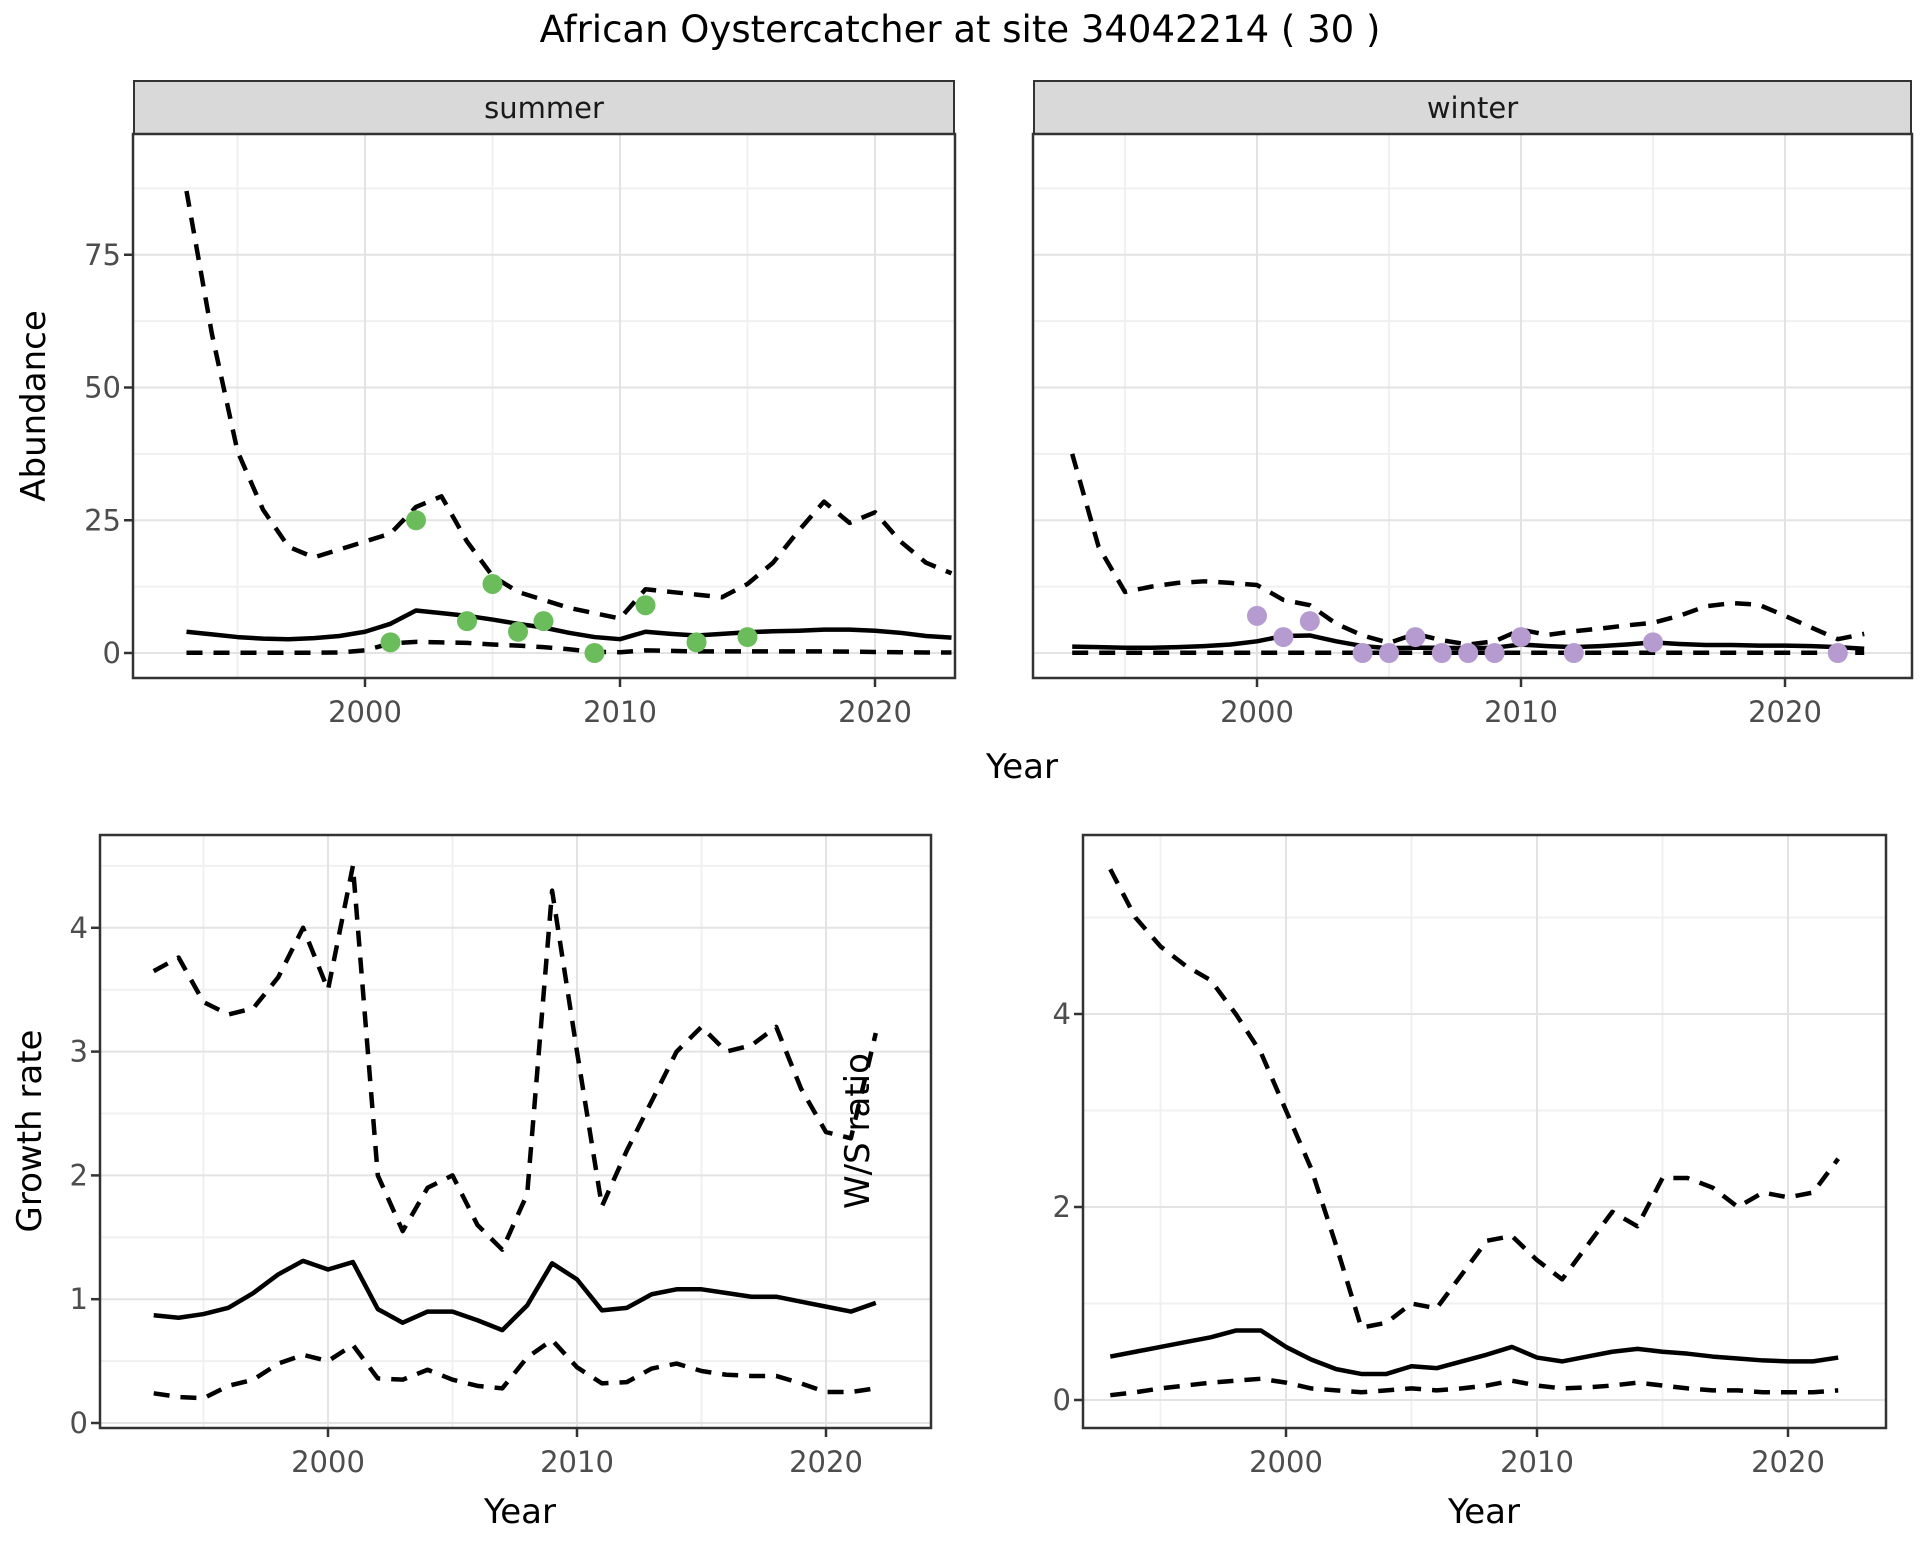 The height and width of the screenshot is (1560, 1920). What do you see at coordinates (102, 388) in the screenshot?
I see `y-tick-label: 50` at bounding box center [102, 388].